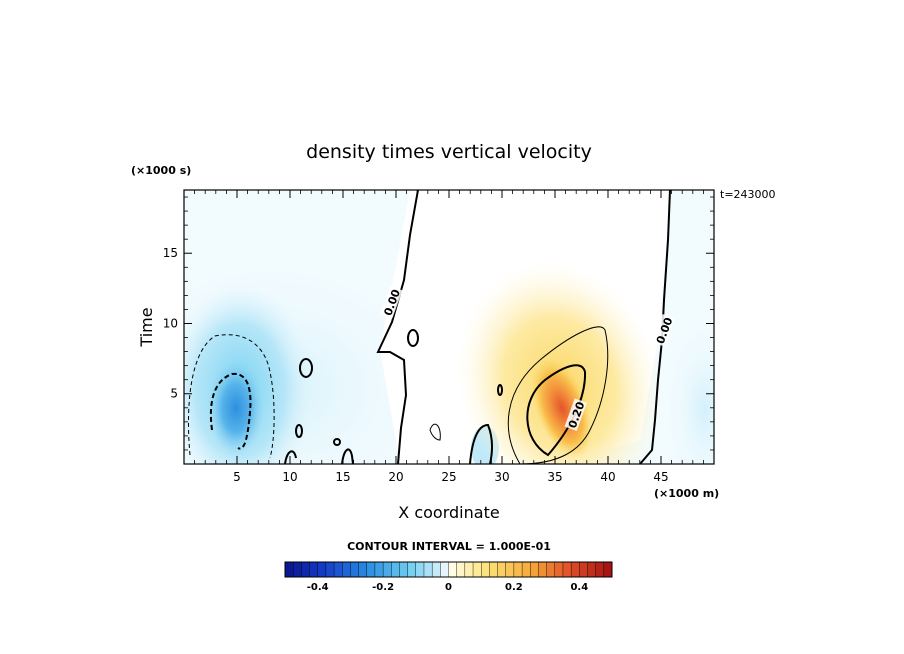 This screenshot has height=654, width=904. I want to click on colorbar-tick-label: -0.2, so click(383, 587).